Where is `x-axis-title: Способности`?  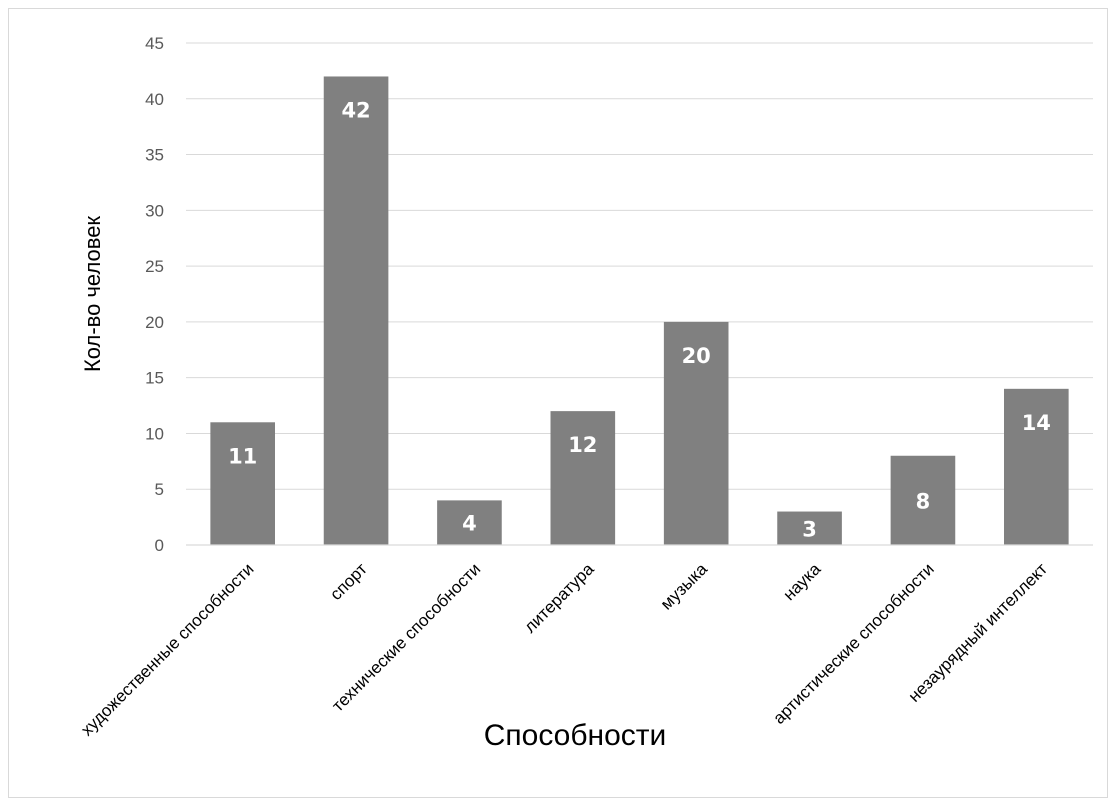
x-axis-title: Способности is located at coordinates (575, 735).